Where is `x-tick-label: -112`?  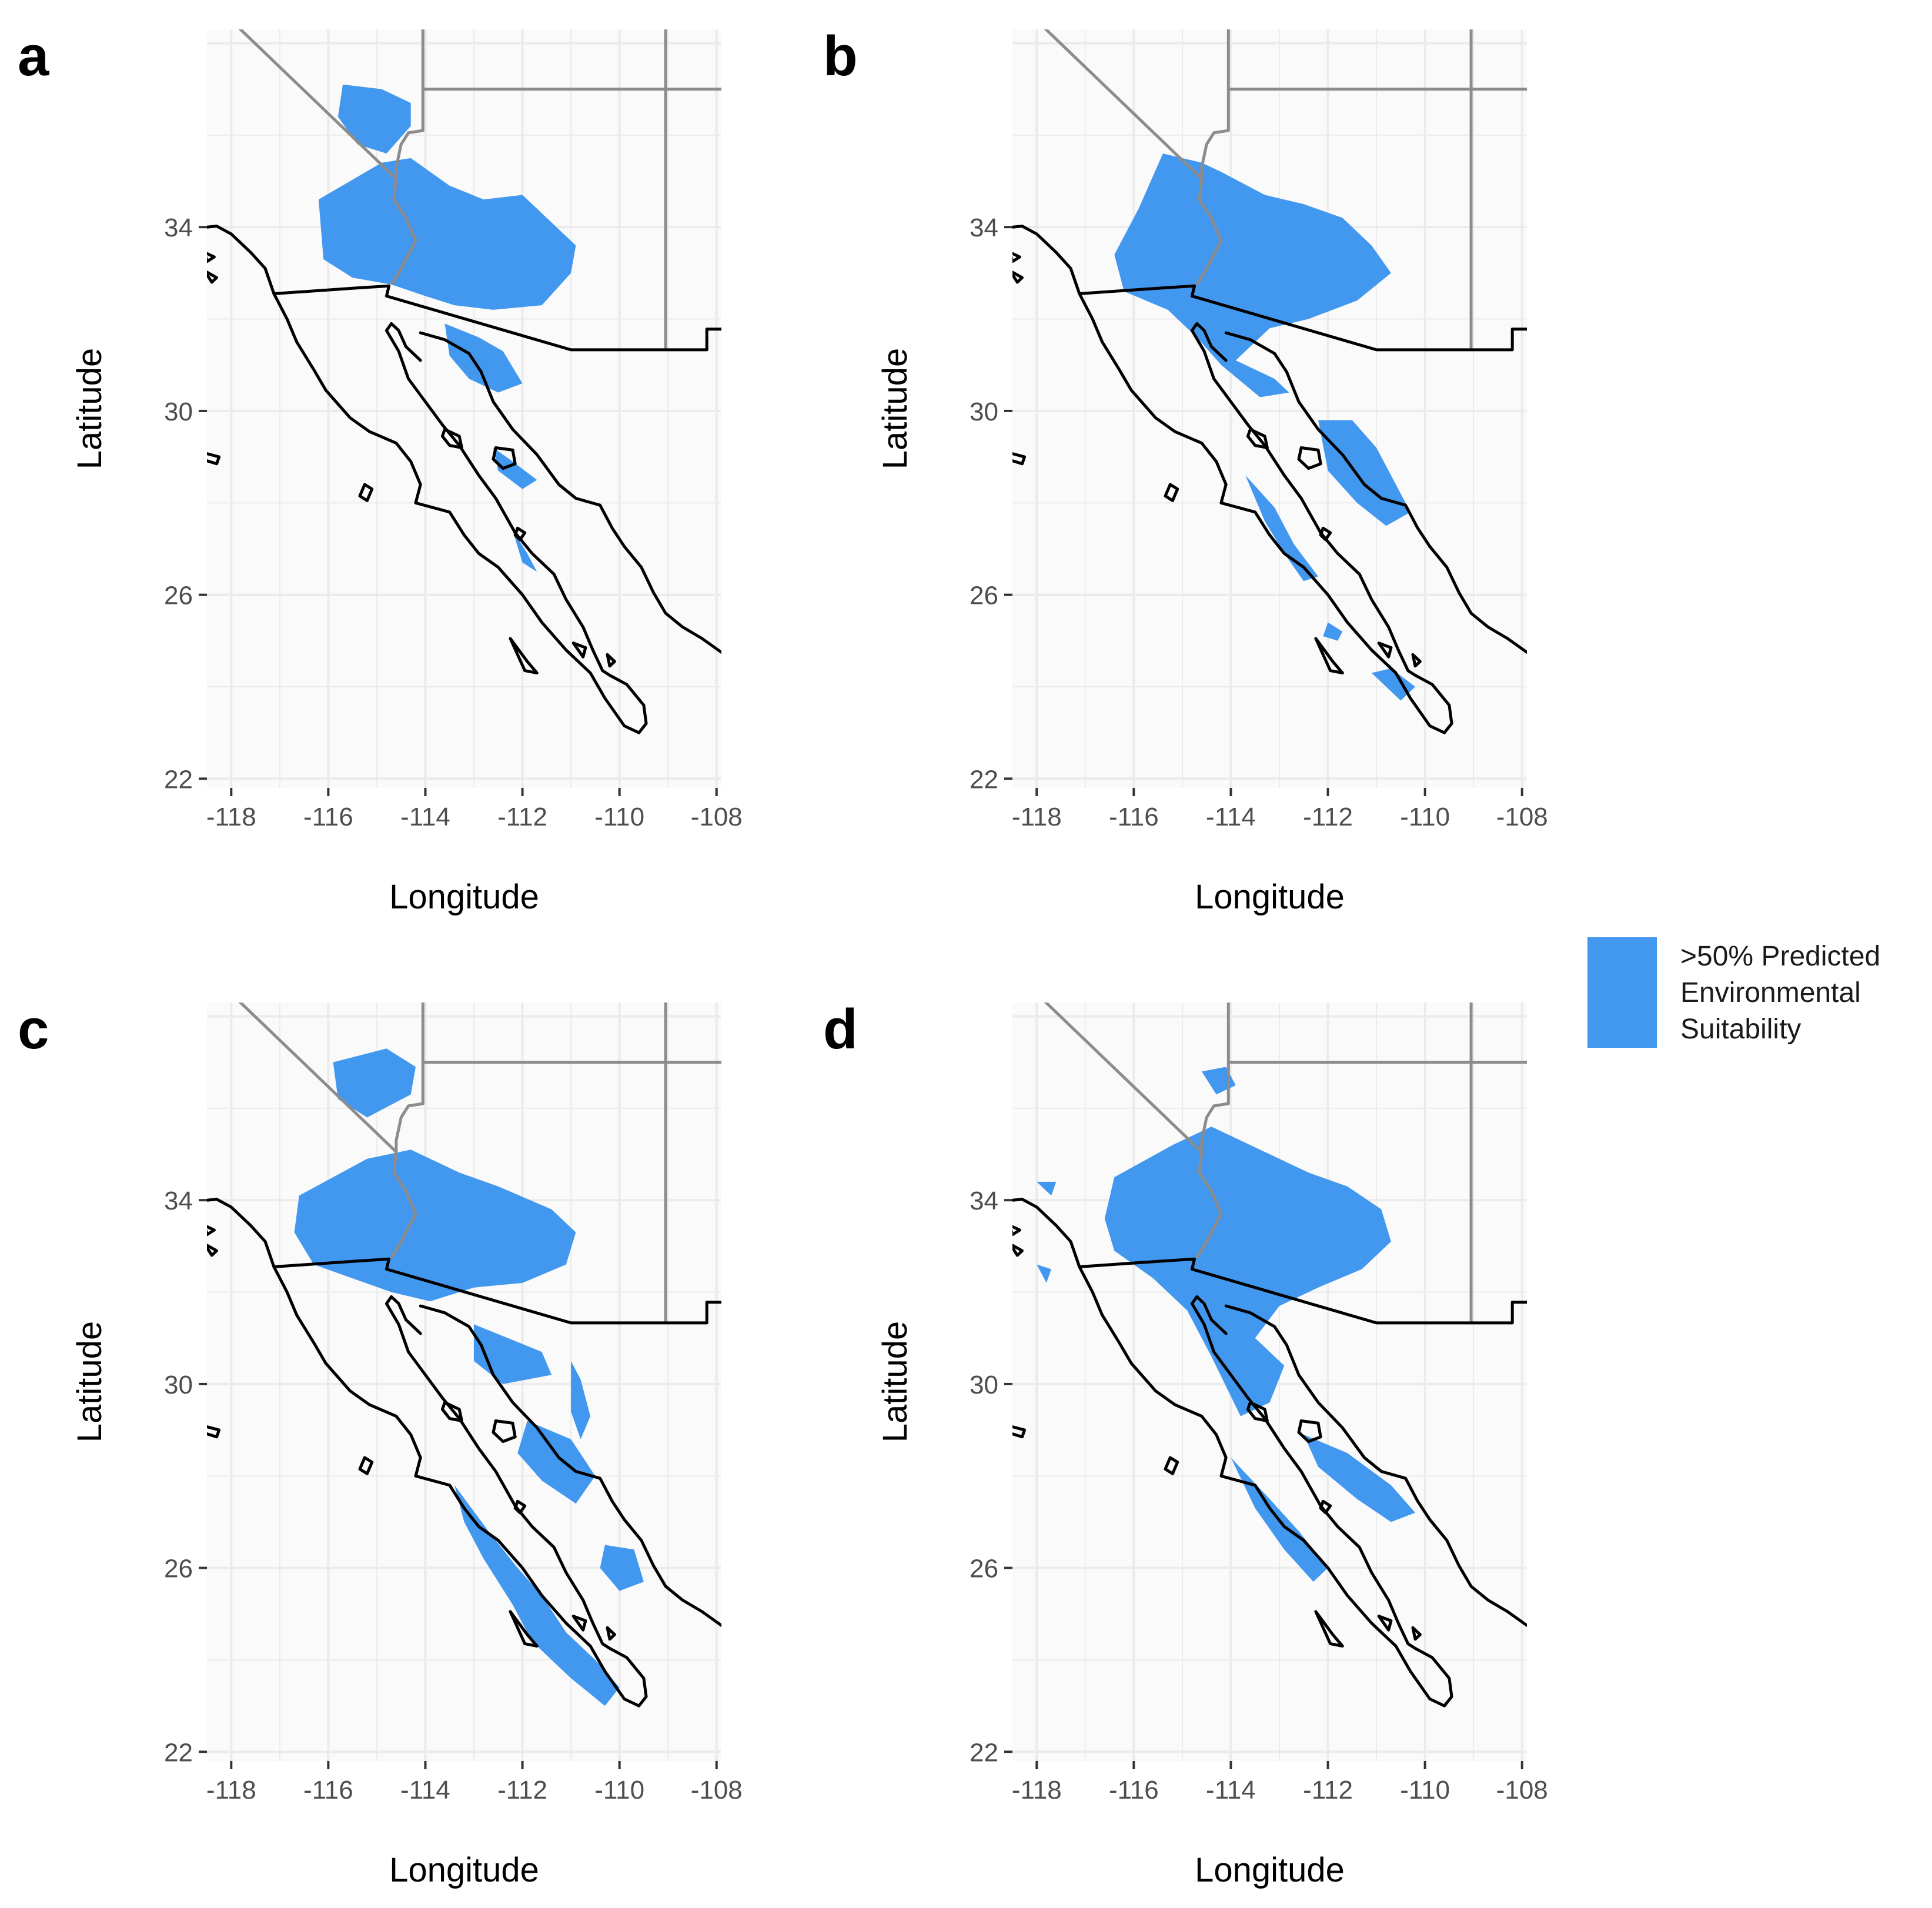
x-tick-label: -112 is located at coordinates (522, 1790).